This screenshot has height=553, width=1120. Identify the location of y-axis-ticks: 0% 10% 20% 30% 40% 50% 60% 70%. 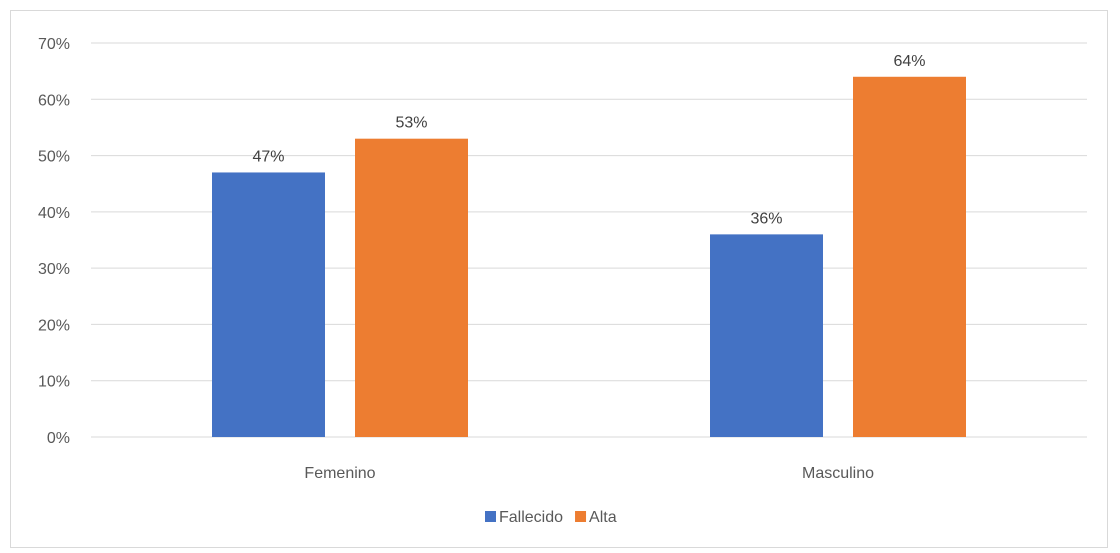
(54, 241).